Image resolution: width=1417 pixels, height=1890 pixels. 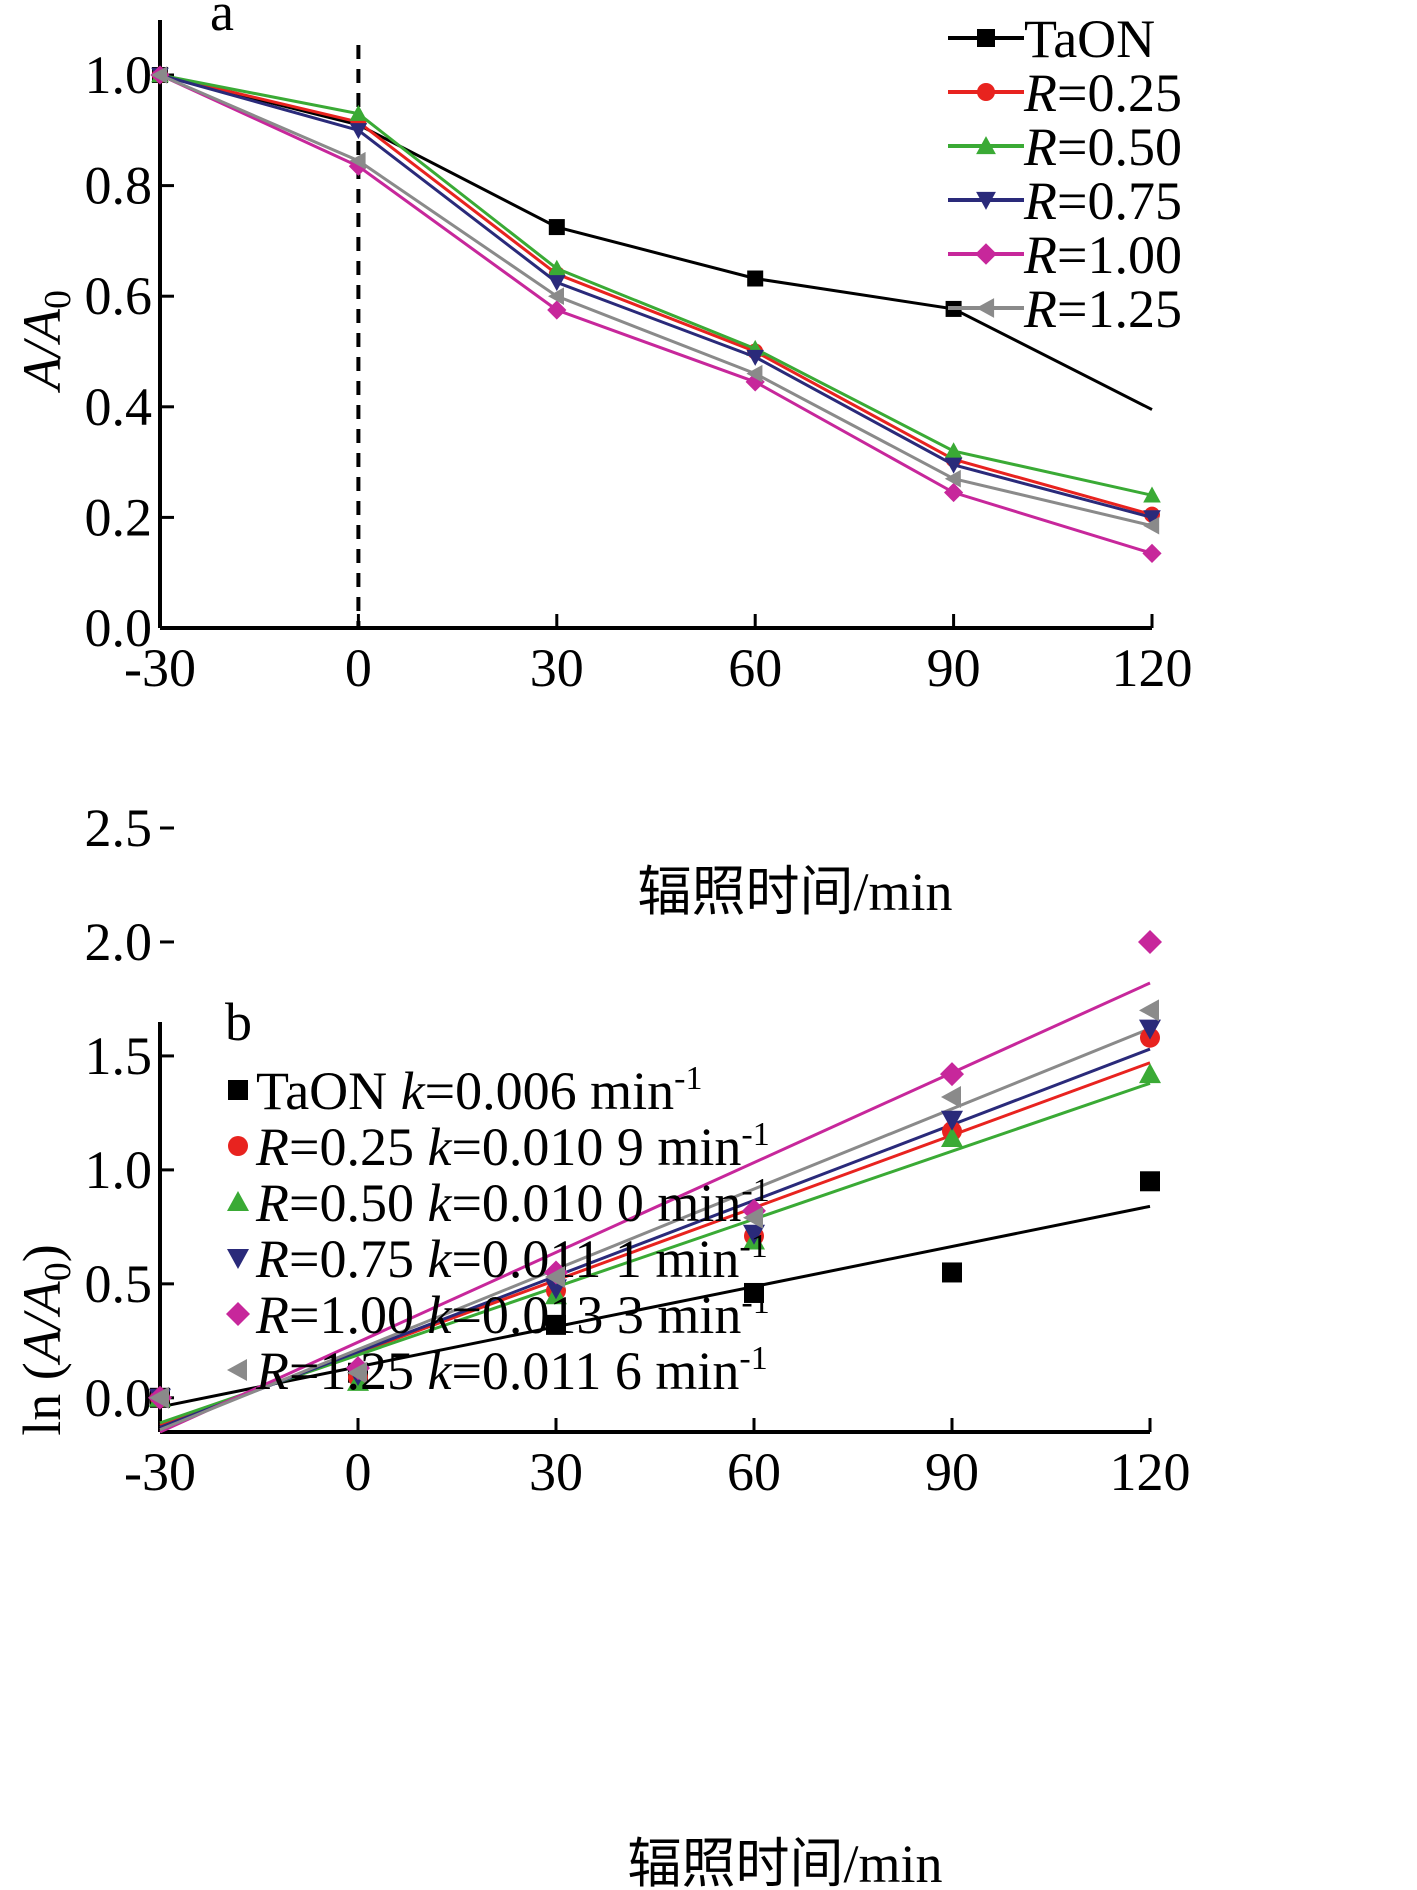 What do you see at coordinates (511, 1370) in the screenshot?
I see `panel-b-legend-label: R=1.25 k=0.011 6 min-1` at bounding box center [511, 1370].